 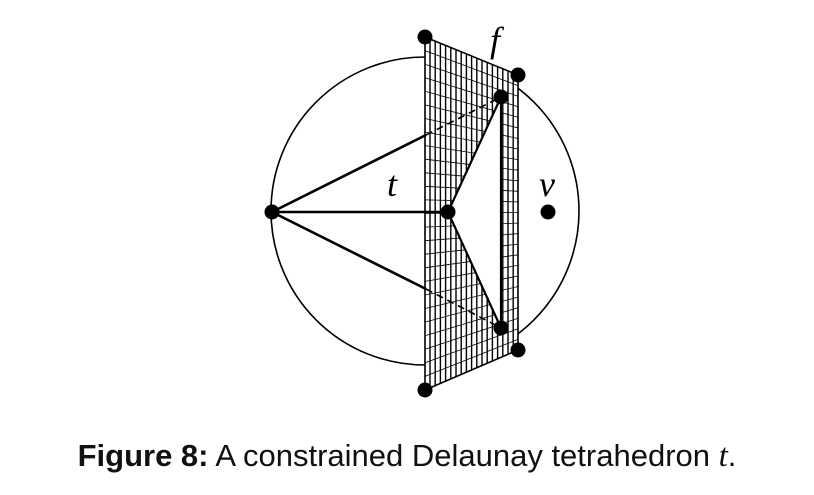 I want to click on label-t: t, so click(x=392, y=184).